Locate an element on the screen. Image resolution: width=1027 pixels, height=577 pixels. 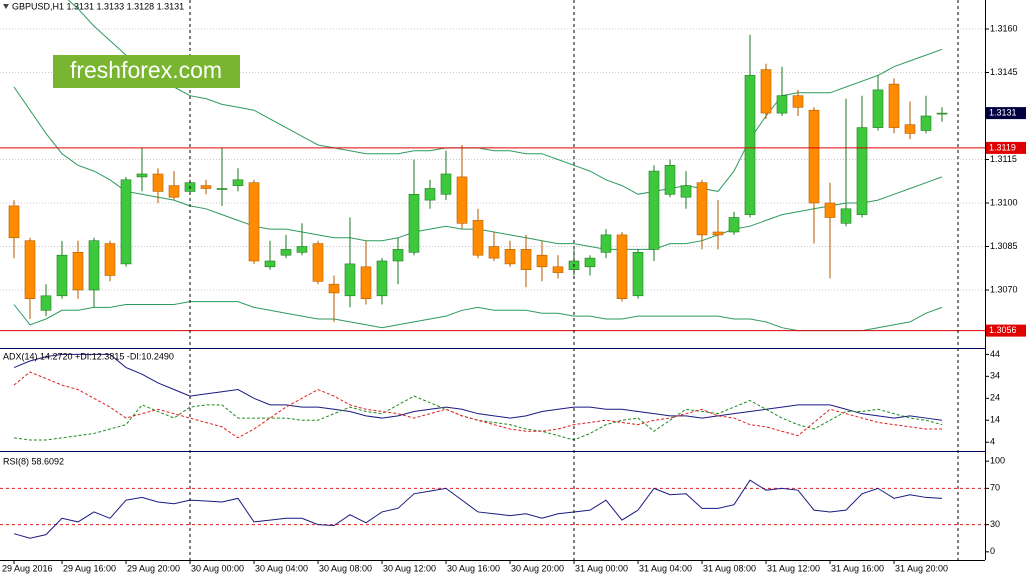
band-line is located at coordinates (478, 316).